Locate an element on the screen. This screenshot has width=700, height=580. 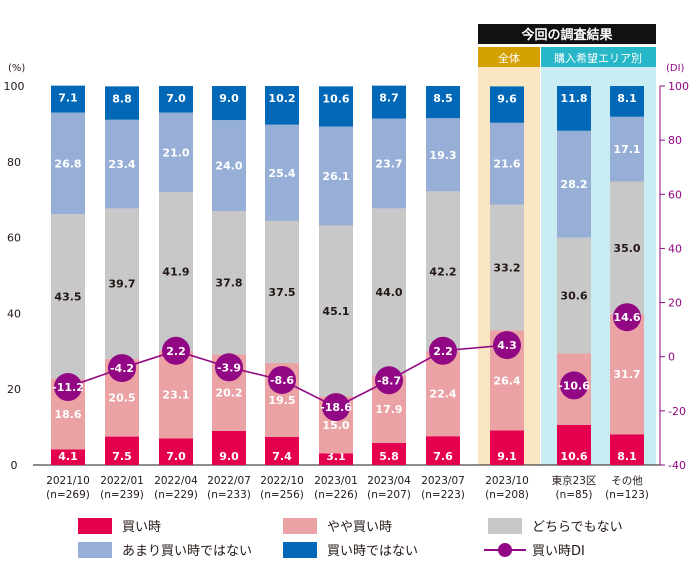
bar-value-label: 15.0 is located at coordinates (335, 425).